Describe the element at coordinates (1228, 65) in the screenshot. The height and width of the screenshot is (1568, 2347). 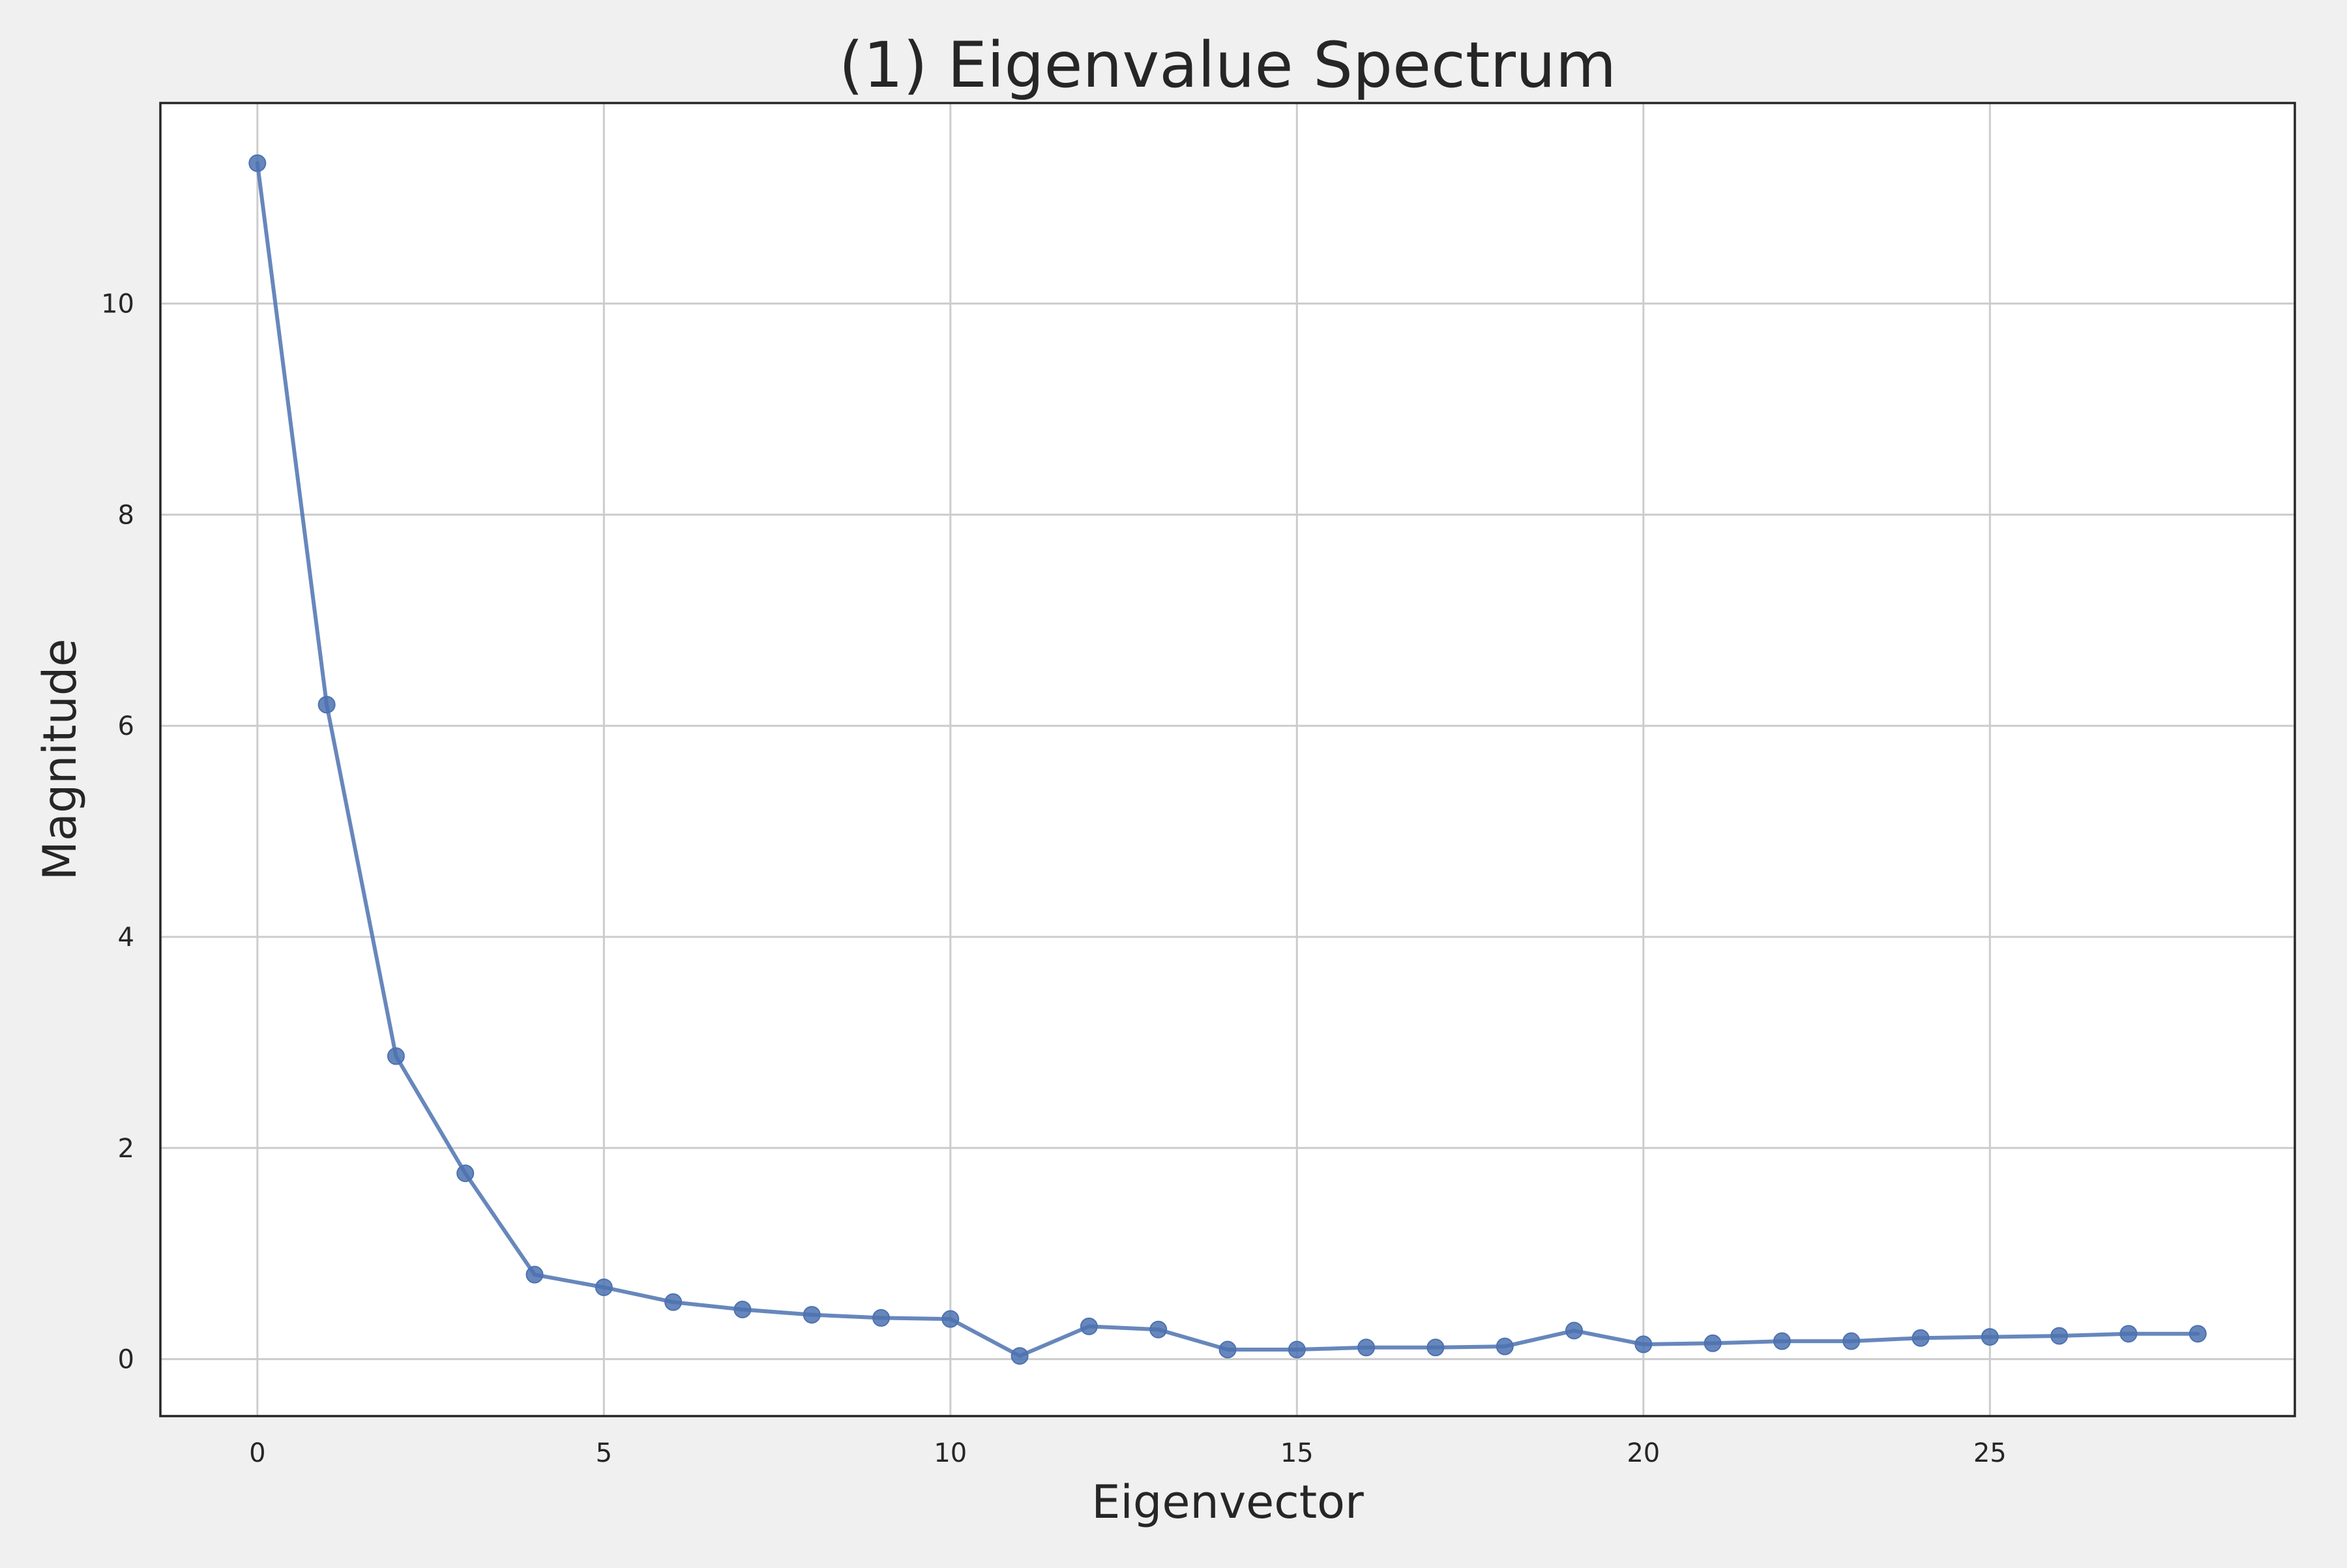
I see `chart-title: (1) Eigenvalue Spectrum` at that location.